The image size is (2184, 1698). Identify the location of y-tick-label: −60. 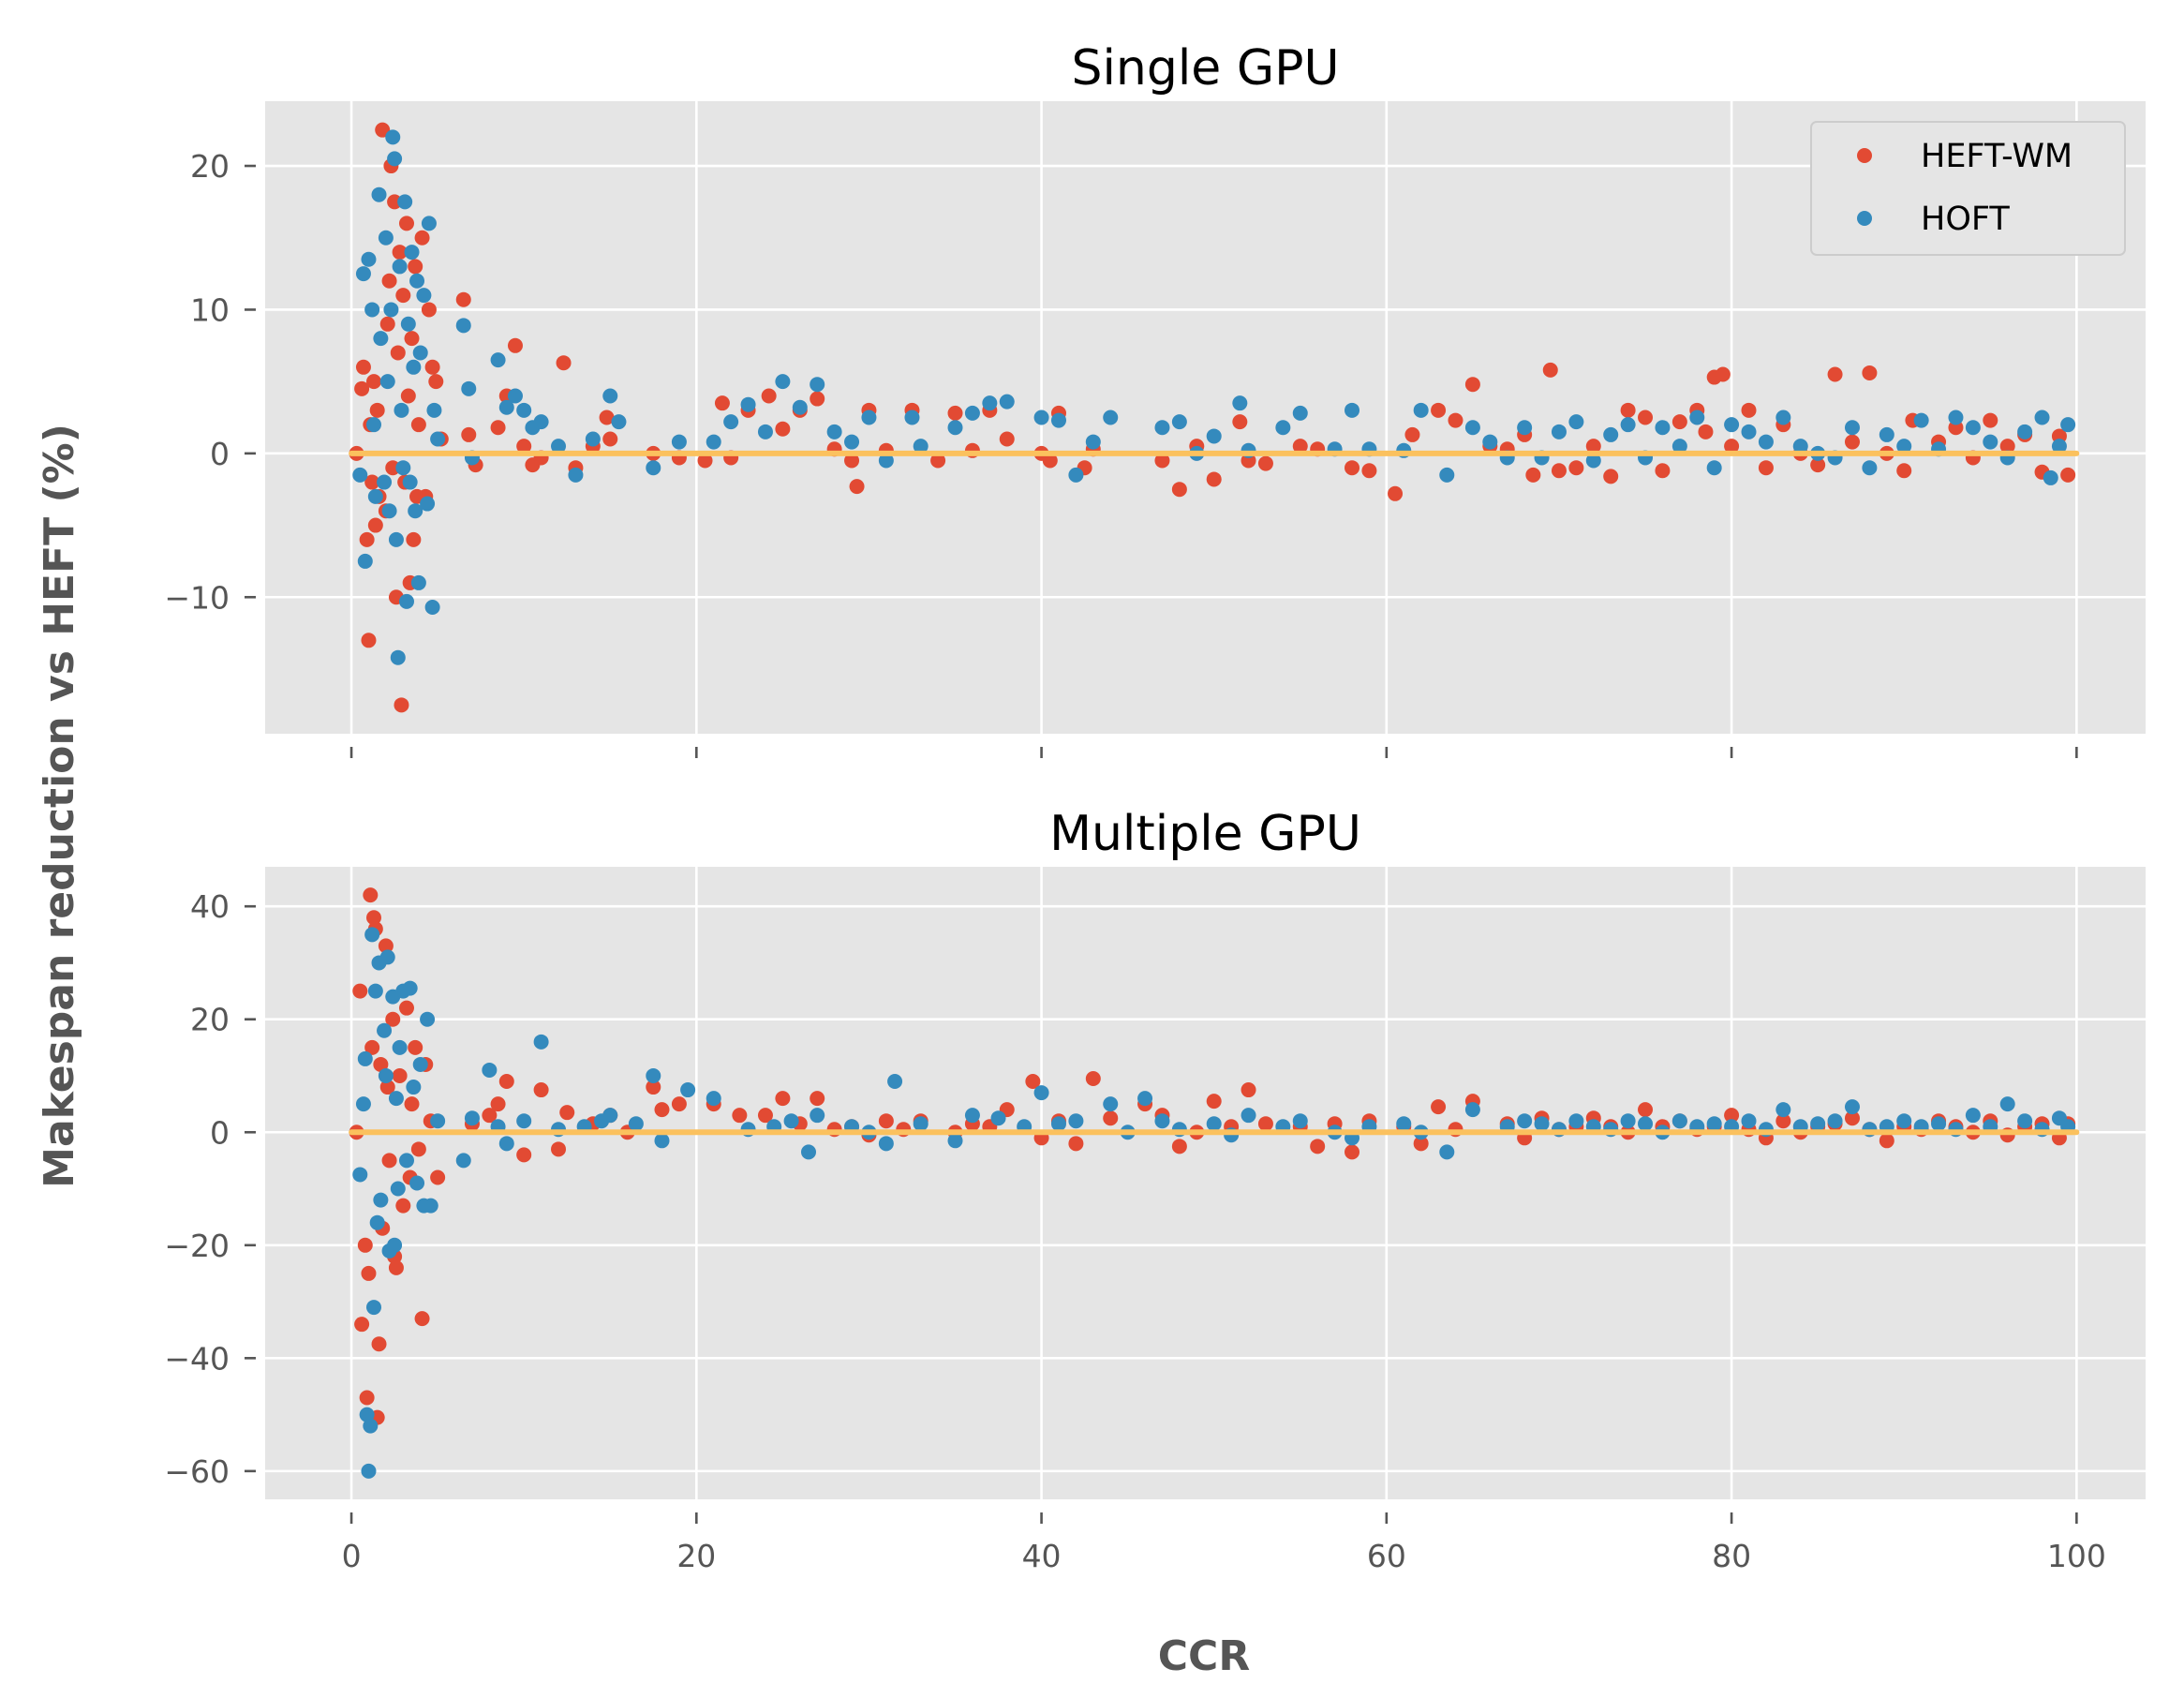
(197, 1471).